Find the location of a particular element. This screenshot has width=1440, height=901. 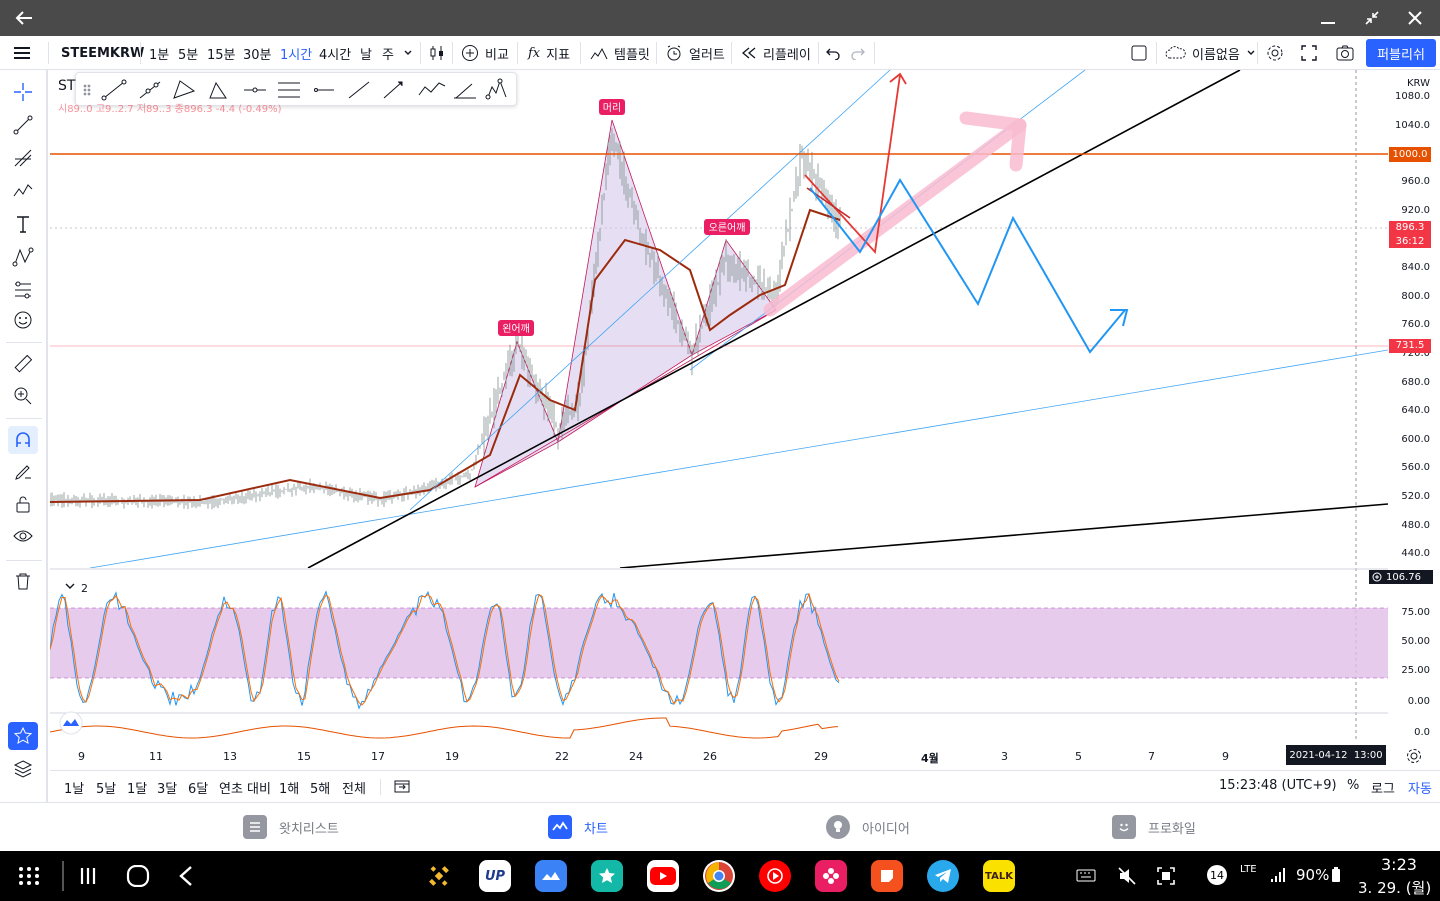

trash-icon is located at coordinates (23, 581).